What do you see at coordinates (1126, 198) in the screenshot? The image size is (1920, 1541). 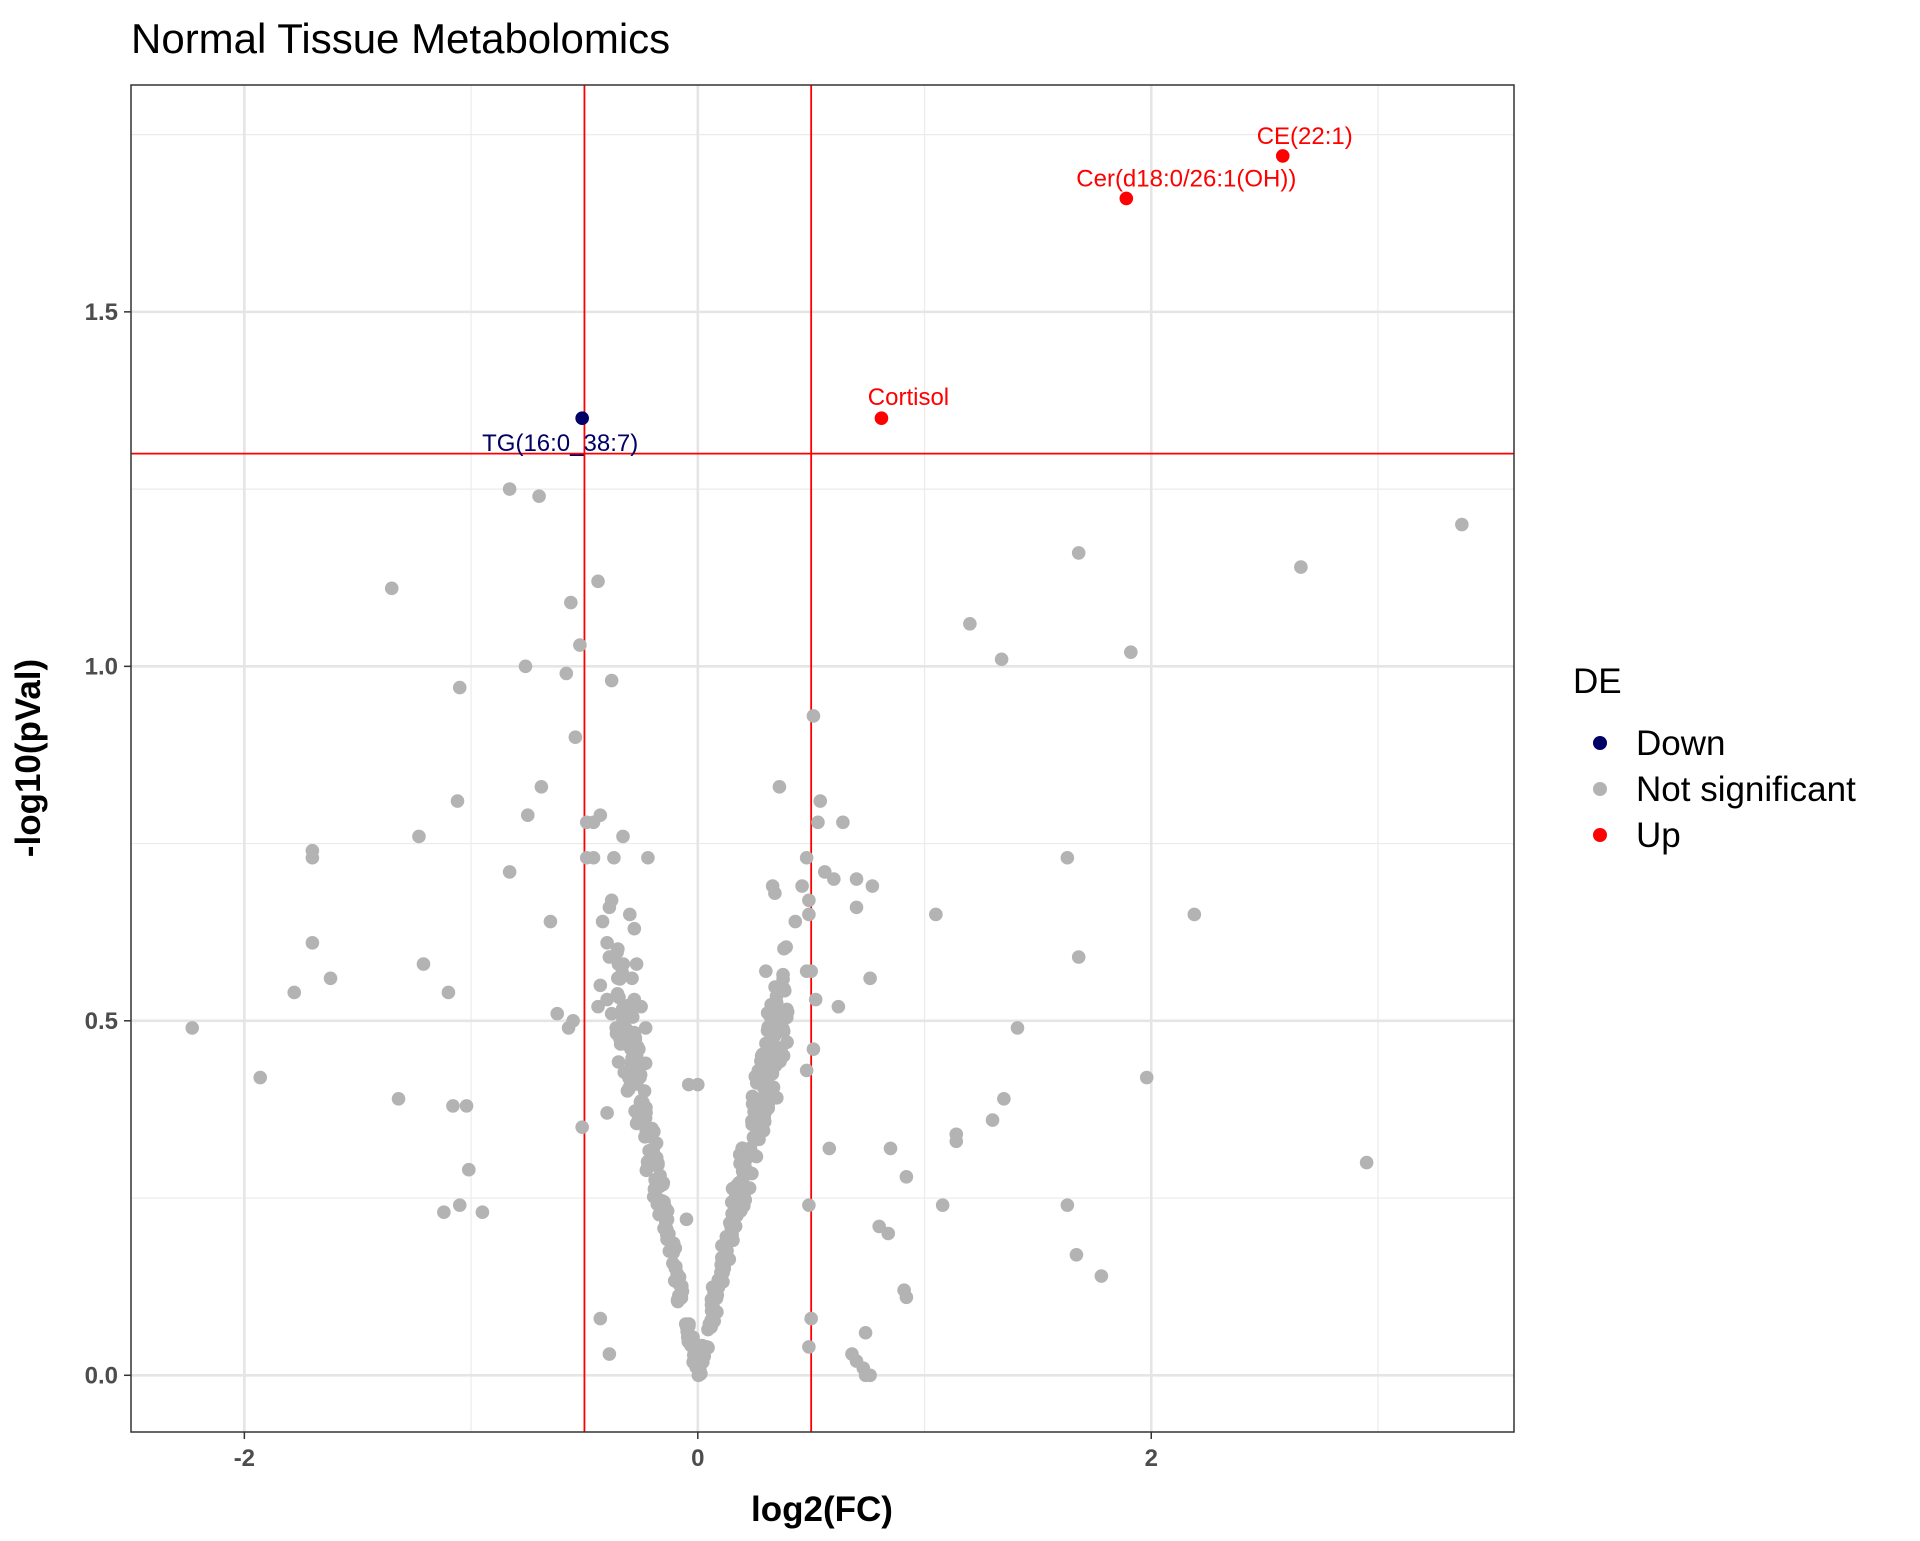 I see `point-up` at bounding box center [1126, 198].